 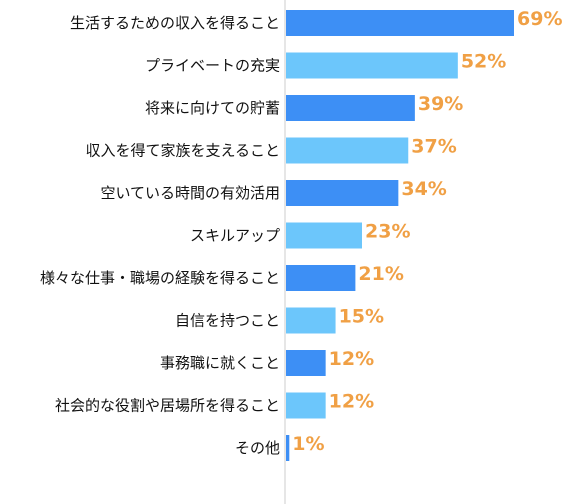 I want to click on value-label: 15%, so click(x=361, y=317).